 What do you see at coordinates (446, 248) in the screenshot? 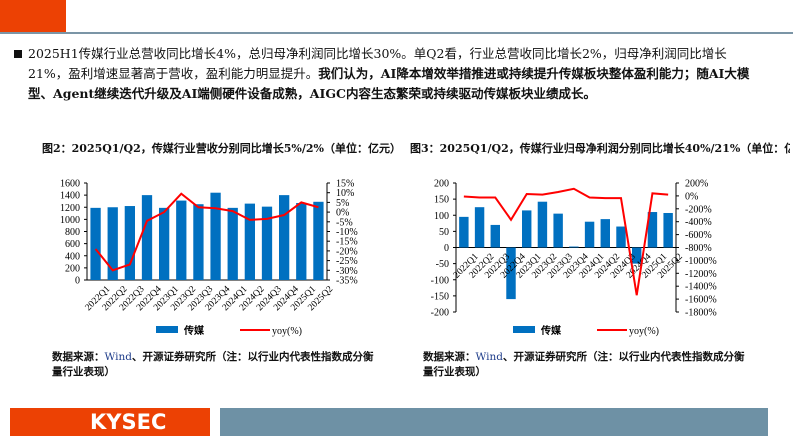
I see `chart2-ytick-label: 0` at bounding box center [446, 248].